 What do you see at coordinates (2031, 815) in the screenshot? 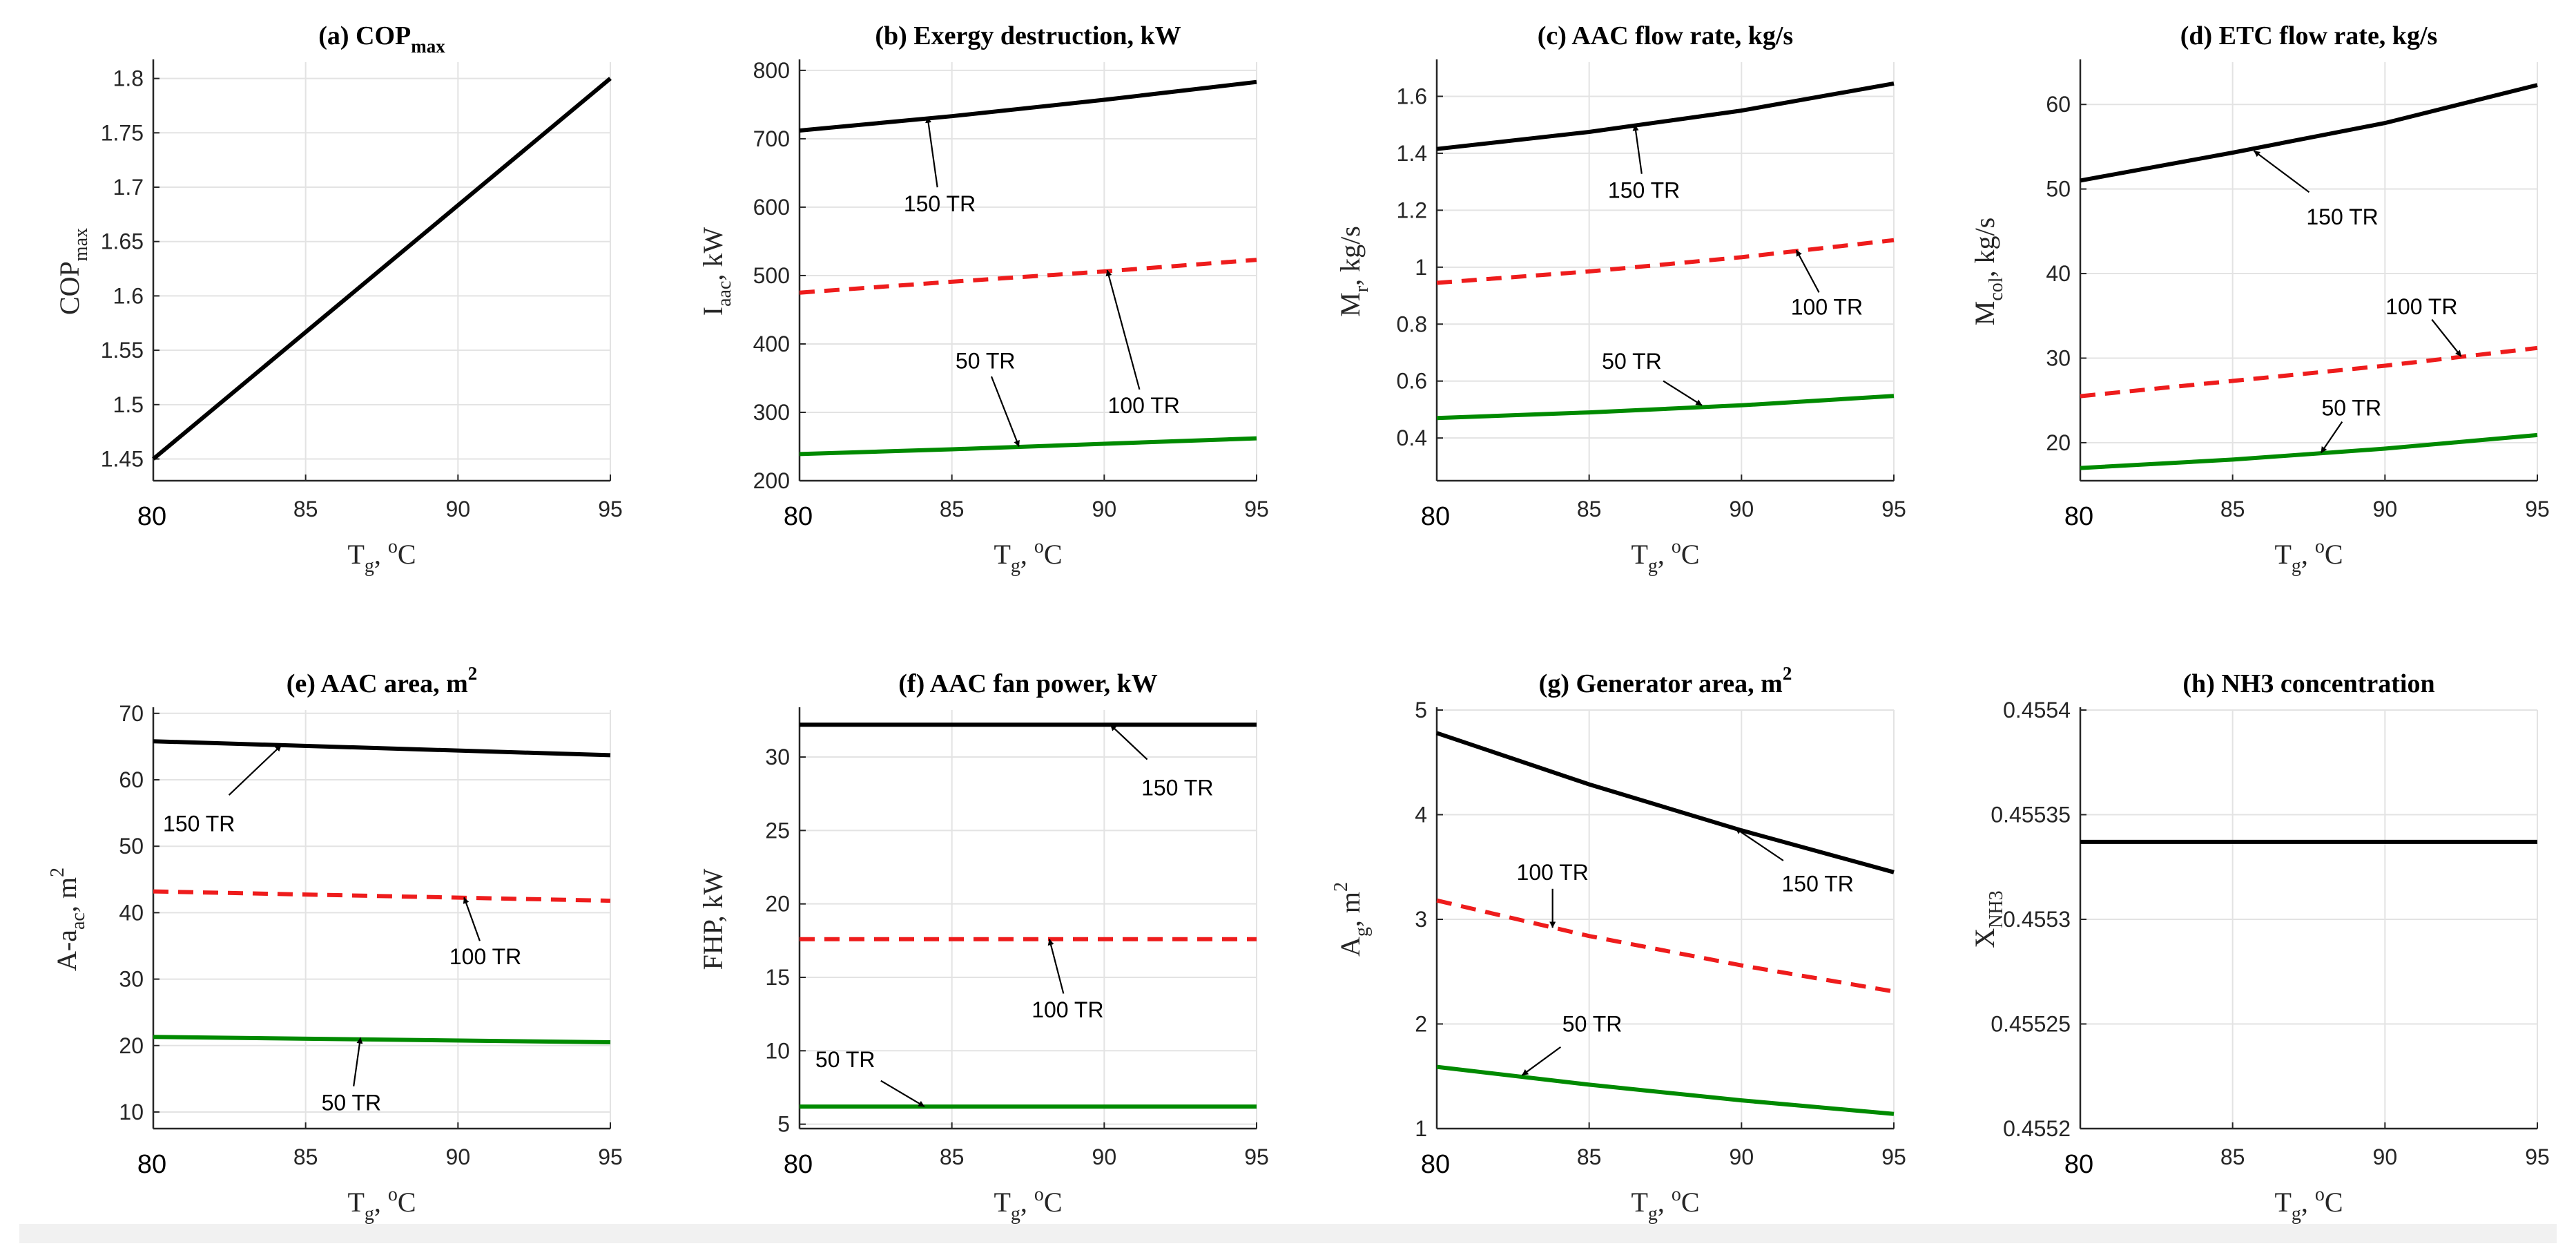
I see `y-tick-label: 0.45535` at bounding box center [2031, 815].